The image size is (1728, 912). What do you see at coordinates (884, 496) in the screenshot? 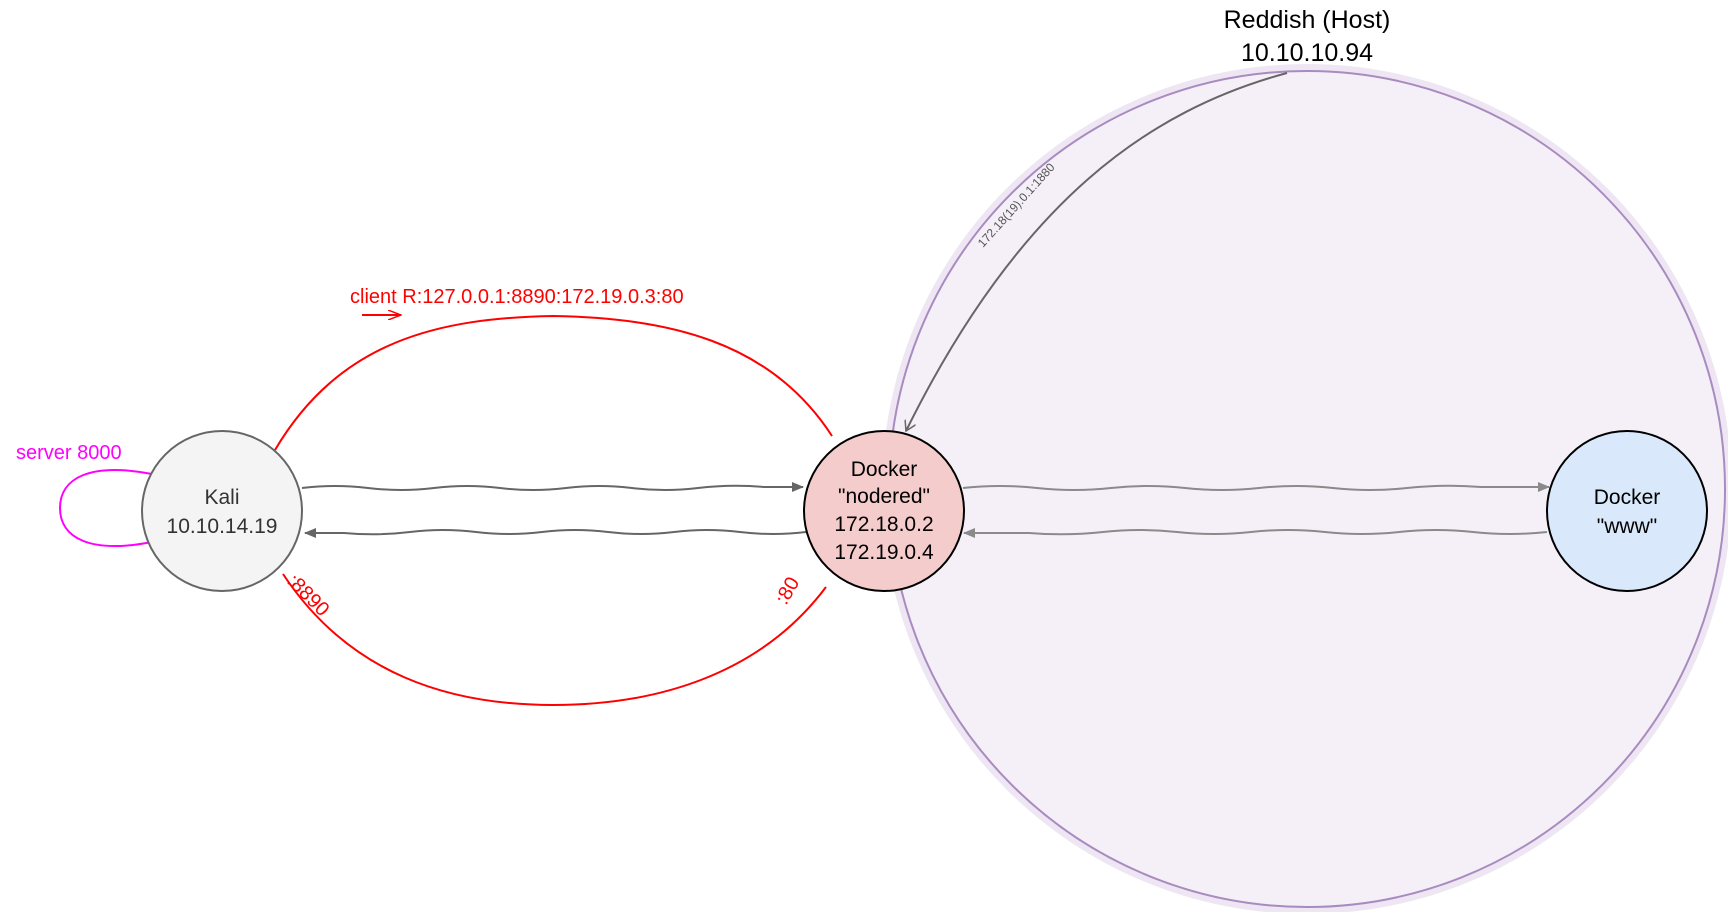
I see `nodered-line2: "nodered"` at bounding box center [884, 496].